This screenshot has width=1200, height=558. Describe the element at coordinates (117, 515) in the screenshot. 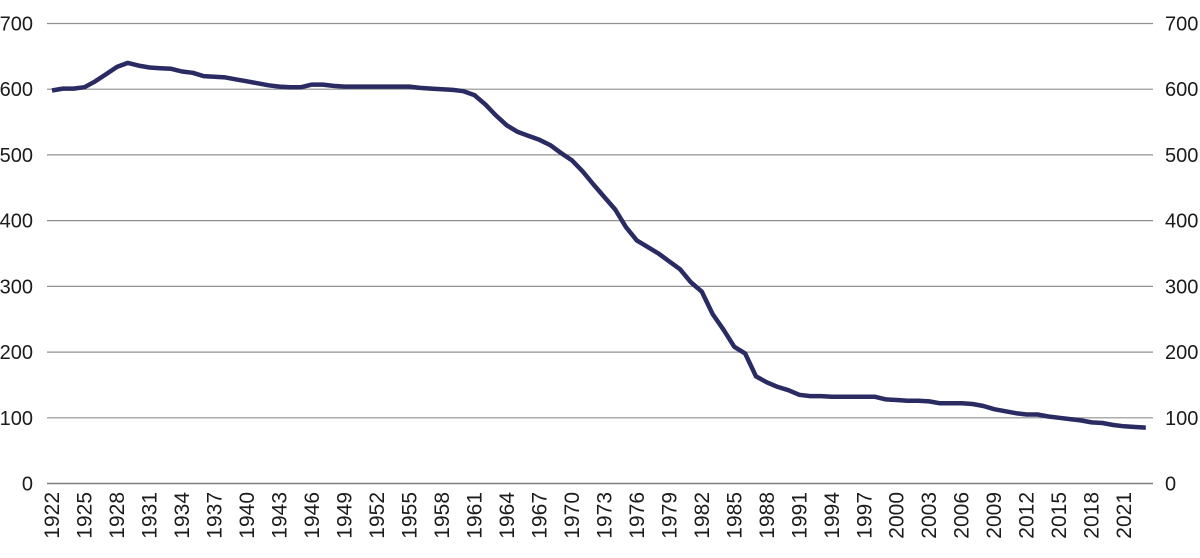

I see `x-axis-tick-label: 1928` at that location.